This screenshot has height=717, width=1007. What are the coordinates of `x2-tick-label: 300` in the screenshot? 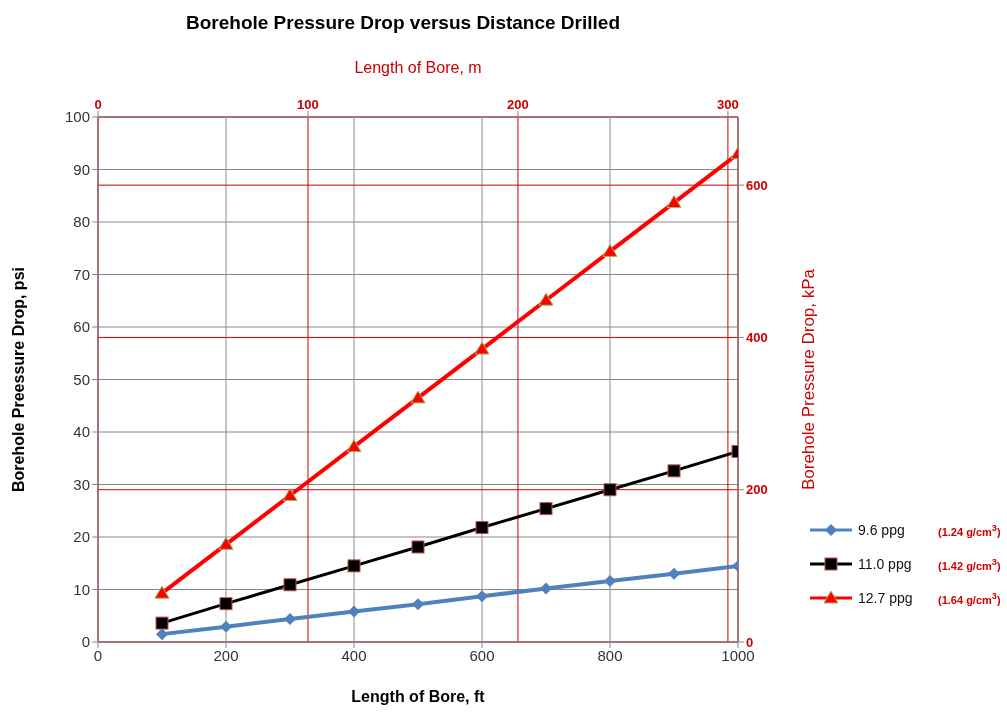 It's located at (728, 104).